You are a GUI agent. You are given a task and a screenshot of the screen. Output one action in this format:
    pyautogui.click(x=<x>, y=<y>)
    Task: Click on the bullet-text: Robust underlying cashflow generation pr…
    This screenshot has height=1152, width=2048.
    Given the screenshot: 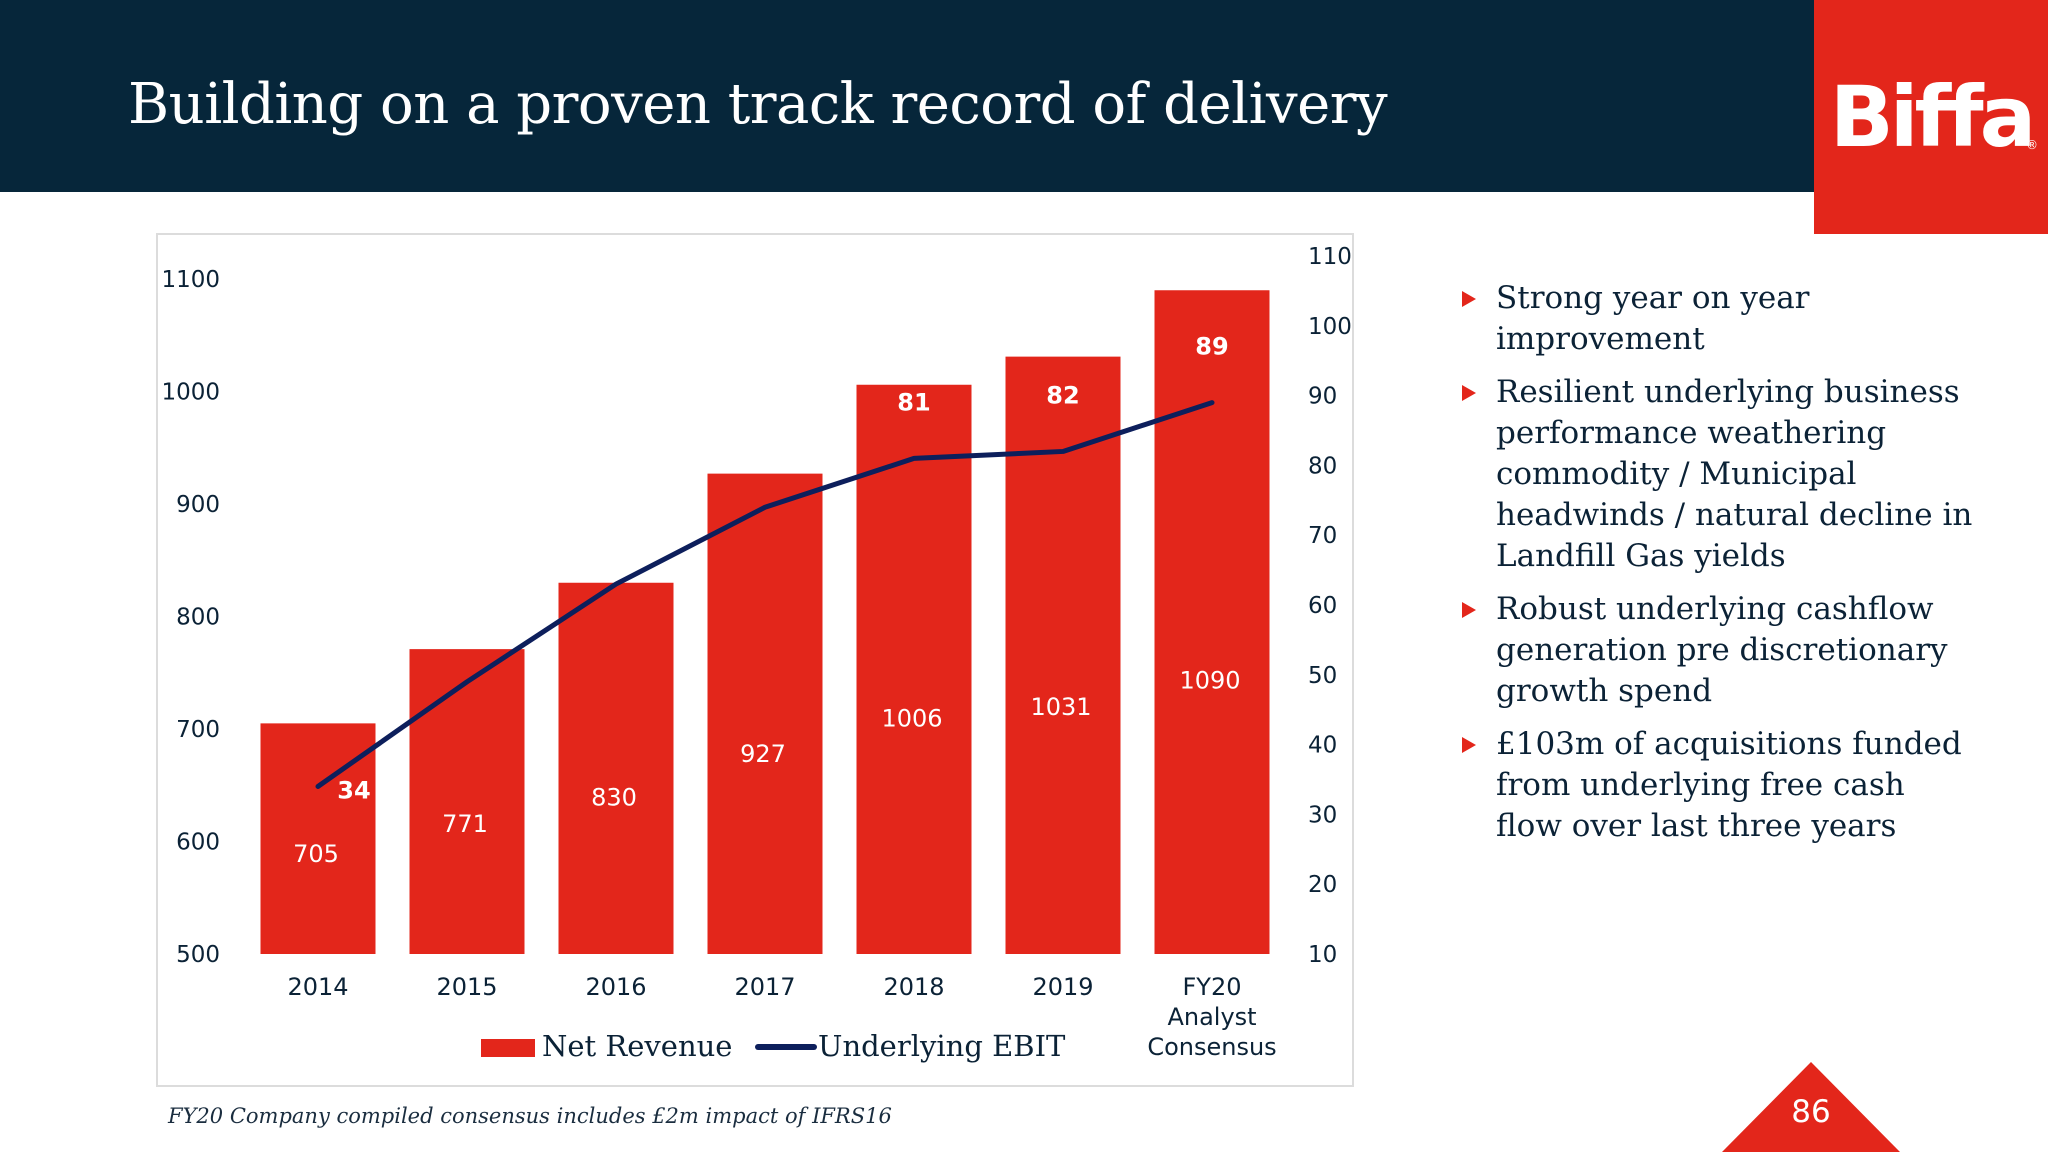 What is the action you would take?
    pyautogui.click(x=1722, y=650)
    